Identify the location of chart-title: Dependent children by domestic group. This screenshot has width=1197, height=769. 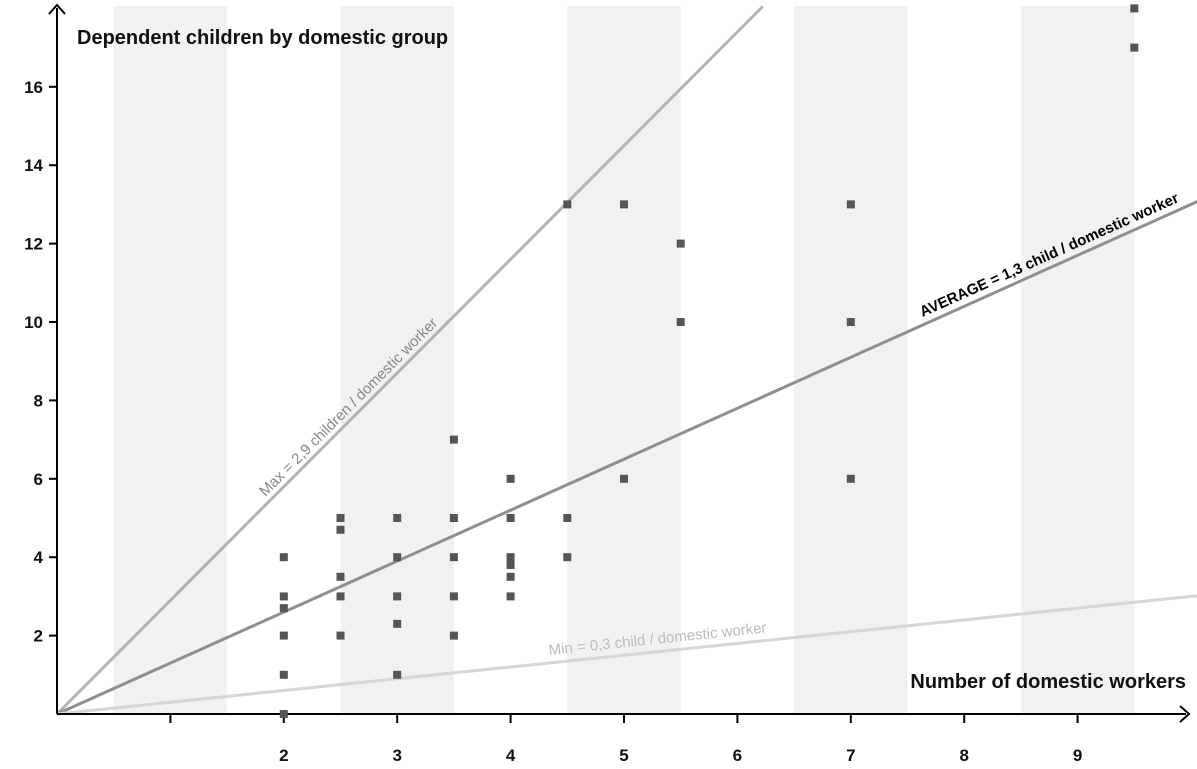
(262, 38).